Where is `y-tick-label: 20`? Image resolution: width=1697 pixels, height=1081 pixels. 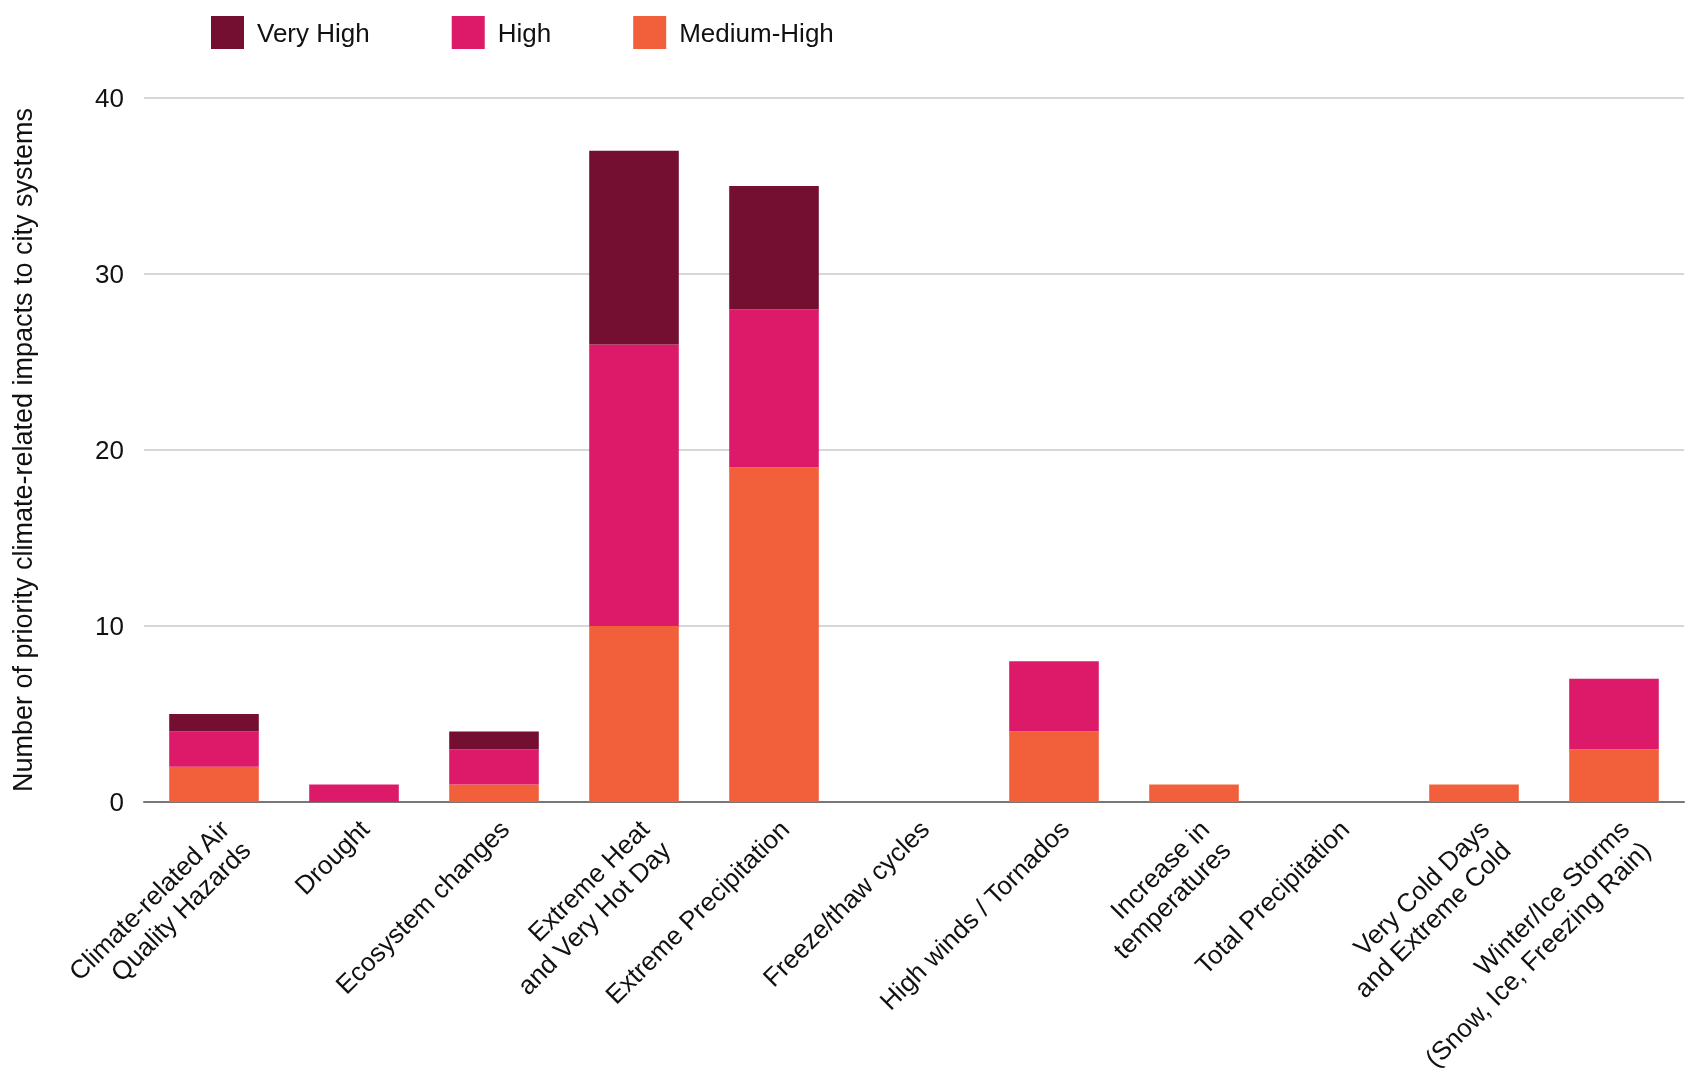
y-tick-label: 20 is located at coordinates (109, 450).